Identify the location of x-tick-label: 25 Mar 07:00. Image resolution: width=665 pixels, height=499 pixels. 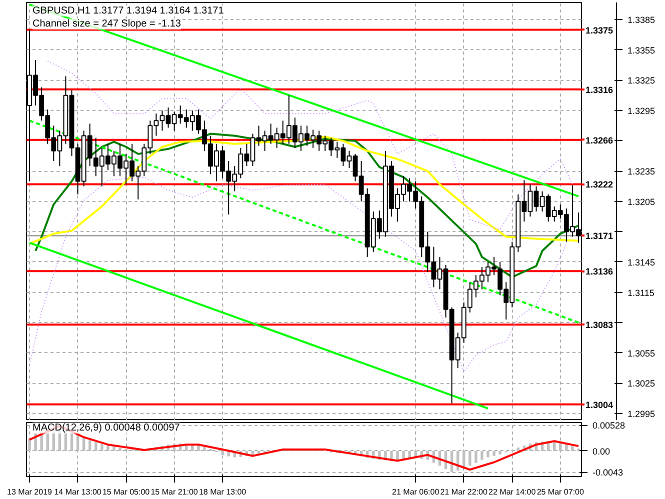
(560, 492).